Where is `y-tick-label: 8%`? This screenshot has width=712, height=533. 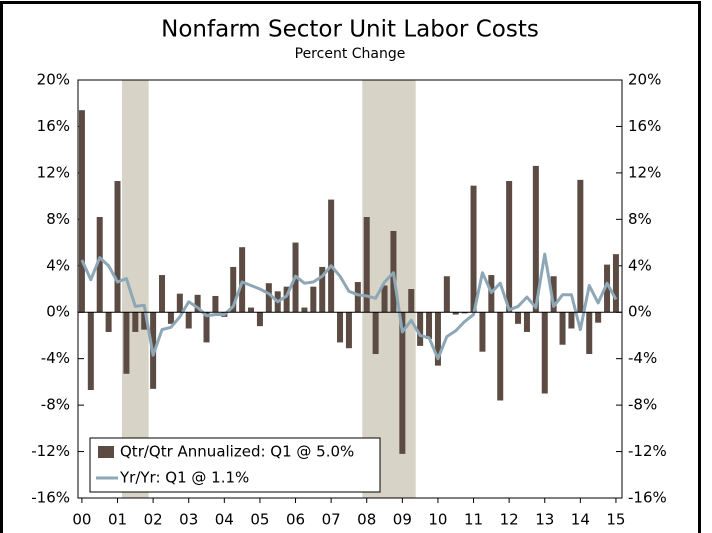 y-tick-label: 8% is located at coordinates (58, 219).